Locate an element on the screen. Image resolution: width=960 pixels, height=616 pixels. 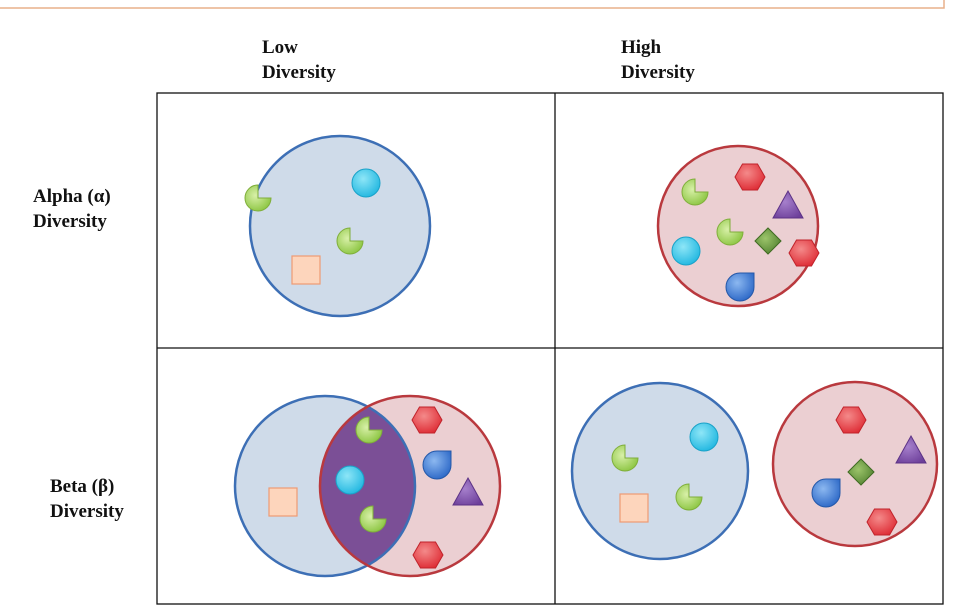
row-header: Beta (β) is located at coordinates (82, 486).